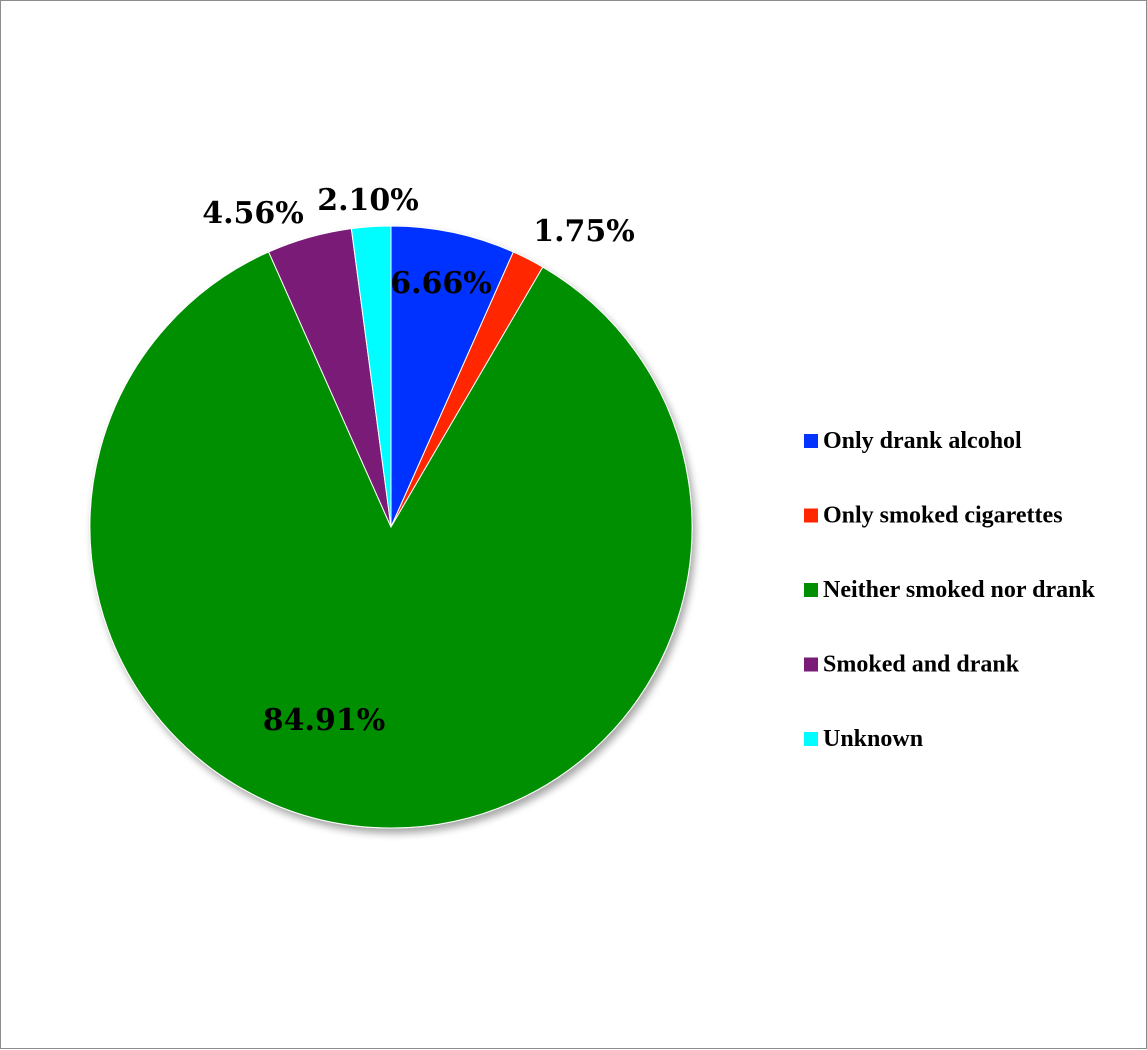  Describe the element at coordinates (324, 720) in the screenshot. I see `slice-value-label: 84.91%` at that location.